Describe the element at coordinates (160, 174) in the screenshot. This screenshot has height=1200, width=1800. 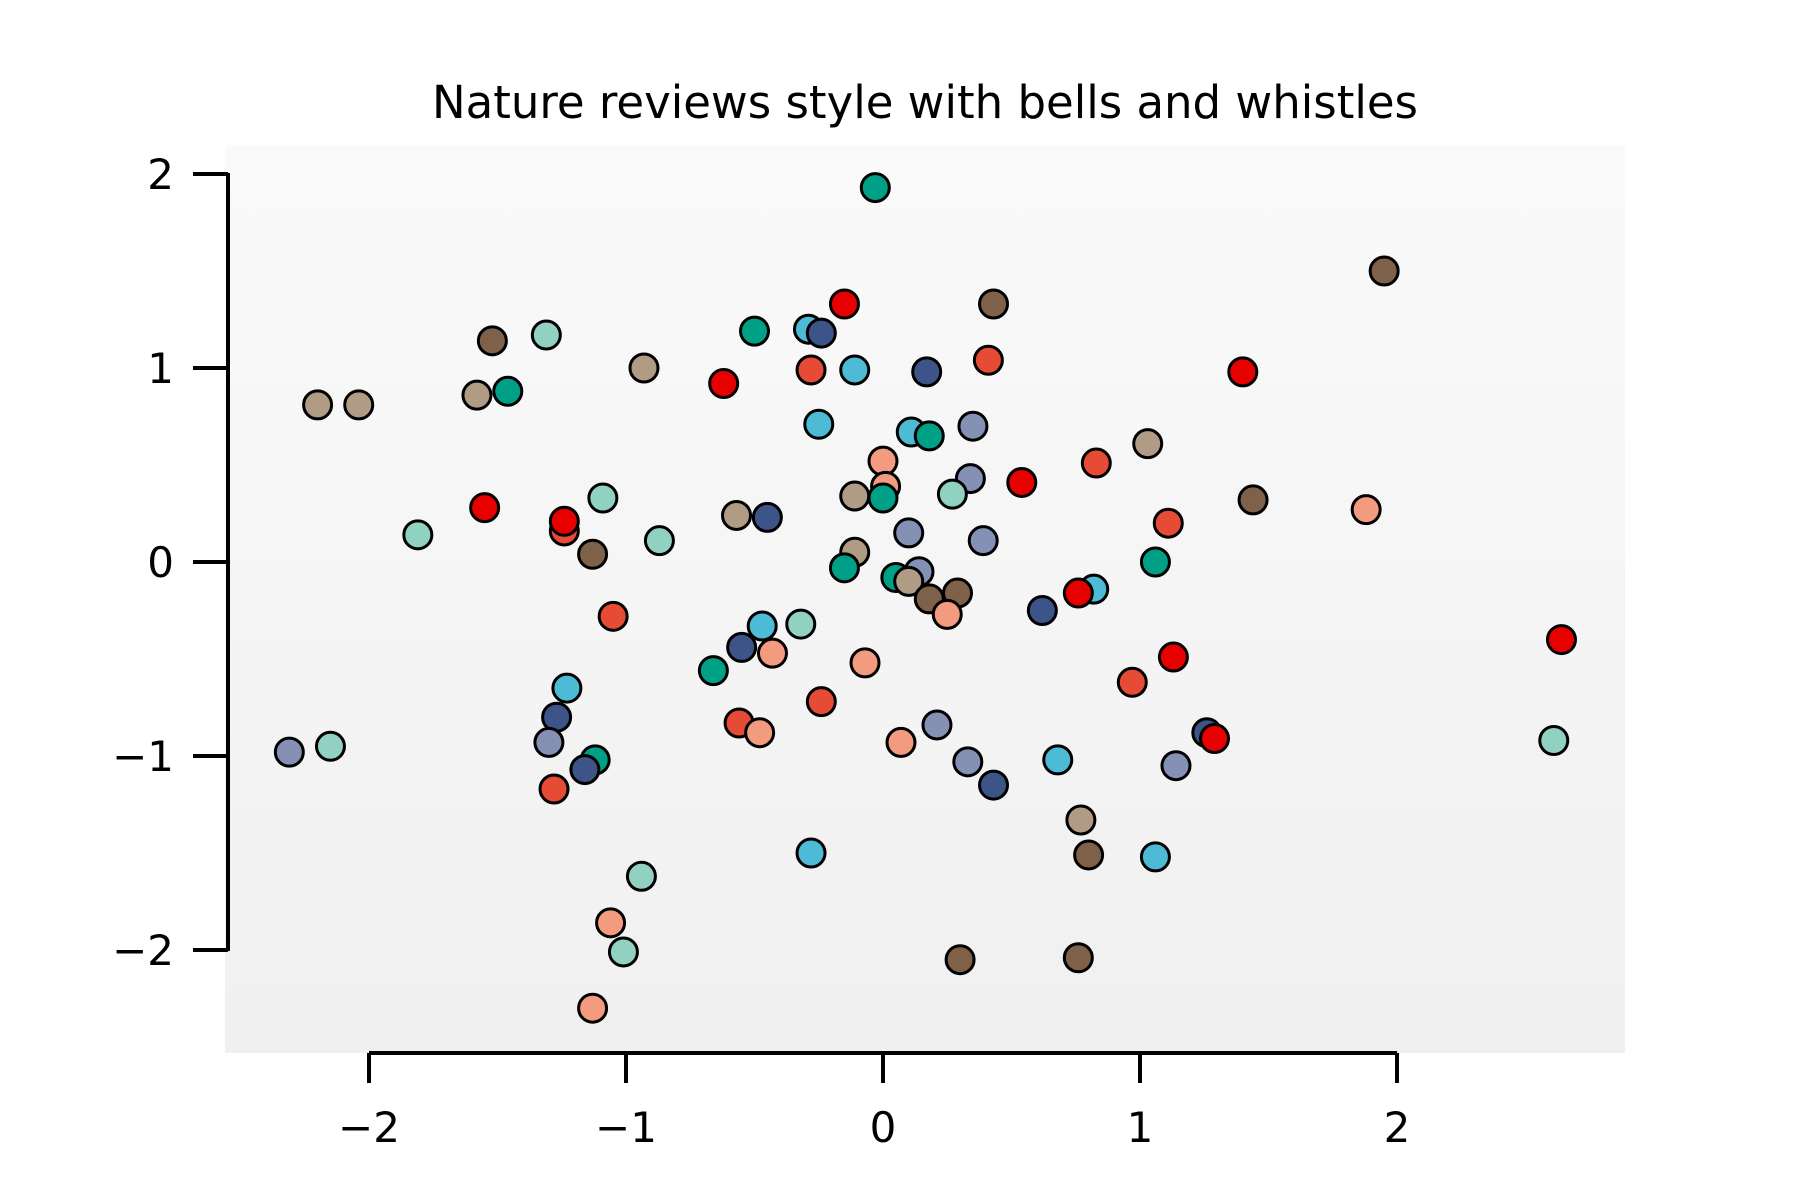
I see `y-tick-label: 2` at that location.